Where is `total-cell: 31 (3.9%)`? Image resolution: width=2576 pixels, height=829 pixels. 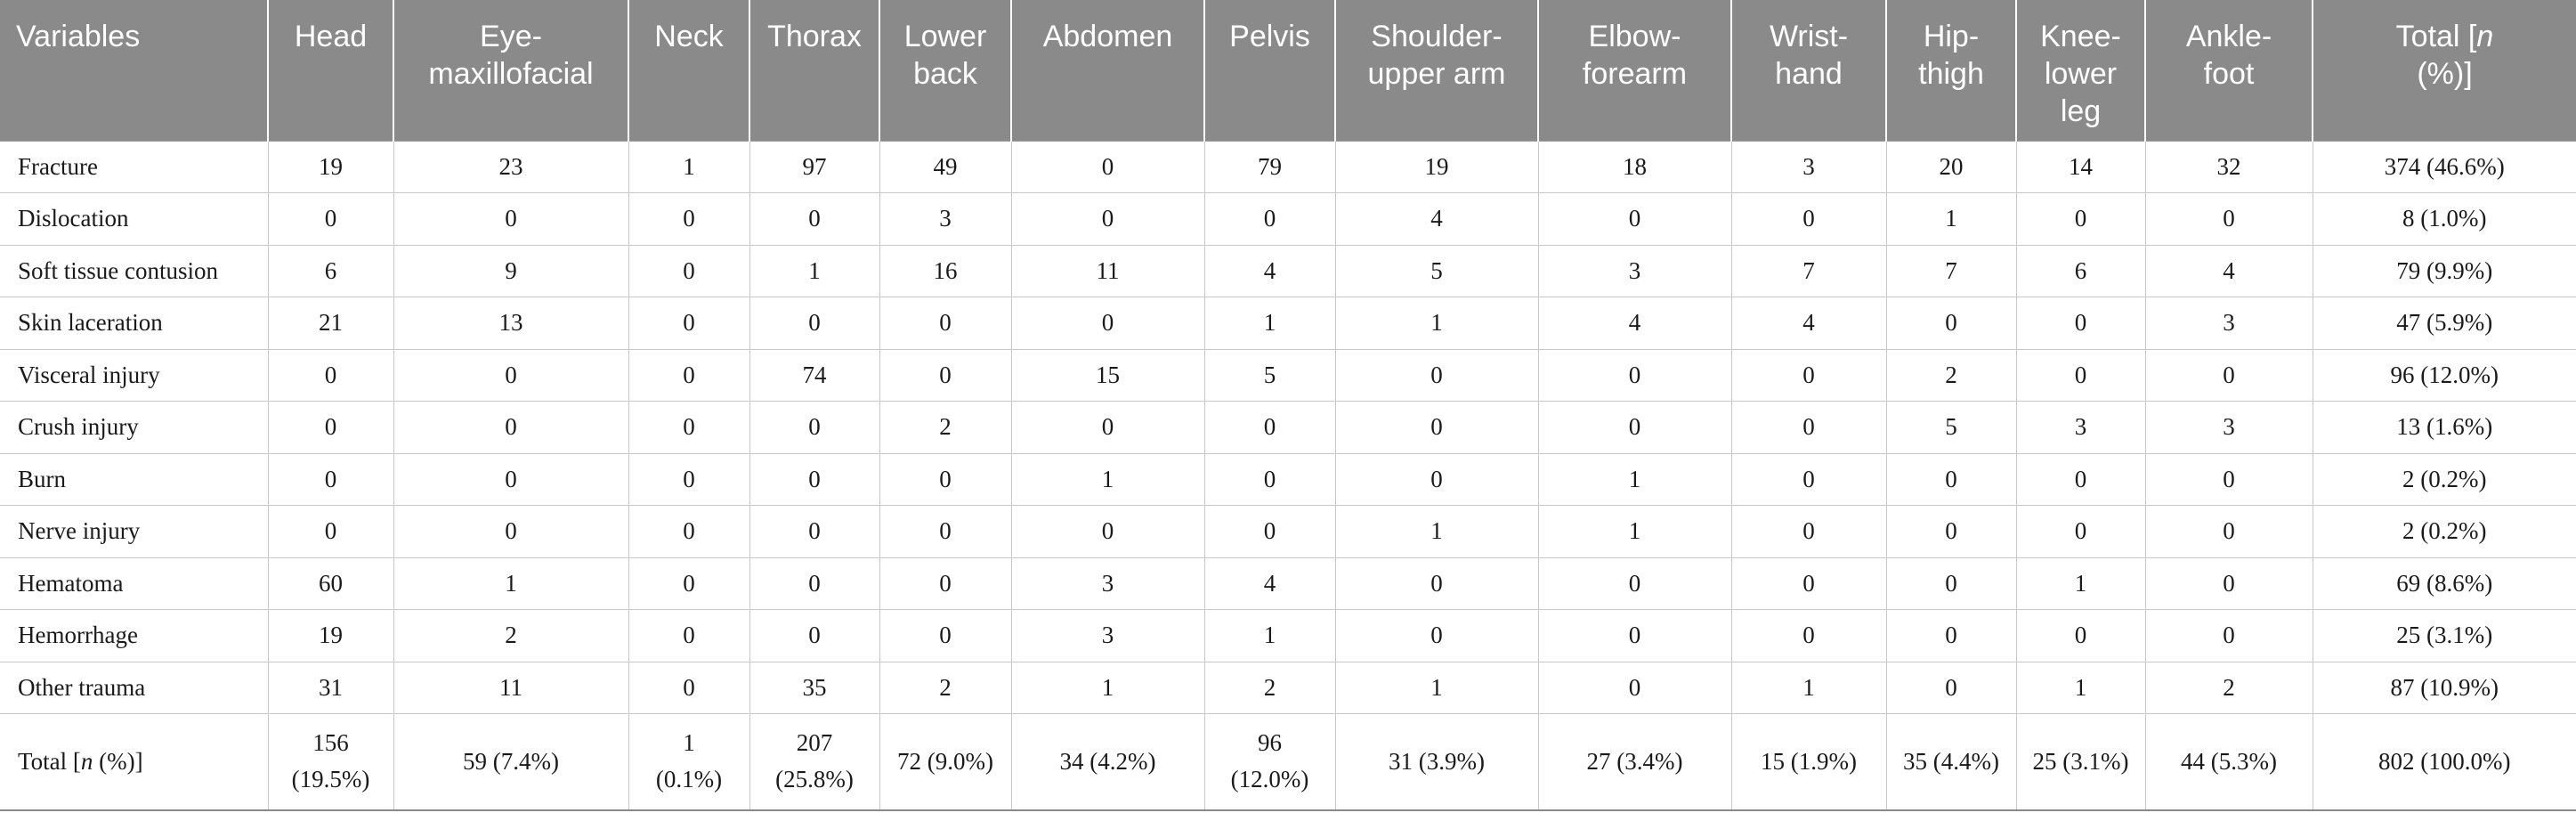
total-cell: 31 (3.9%) is located at coordinates (1436, 762).